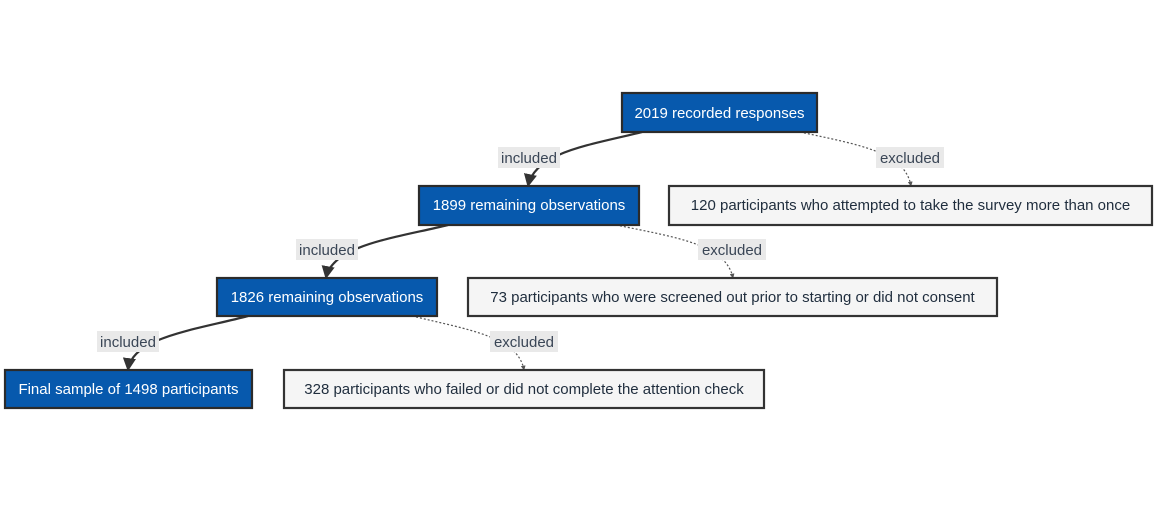 This screenshot has height=505, width=1156. I want to click on edge-label-included-3: included, so click(128, 341).